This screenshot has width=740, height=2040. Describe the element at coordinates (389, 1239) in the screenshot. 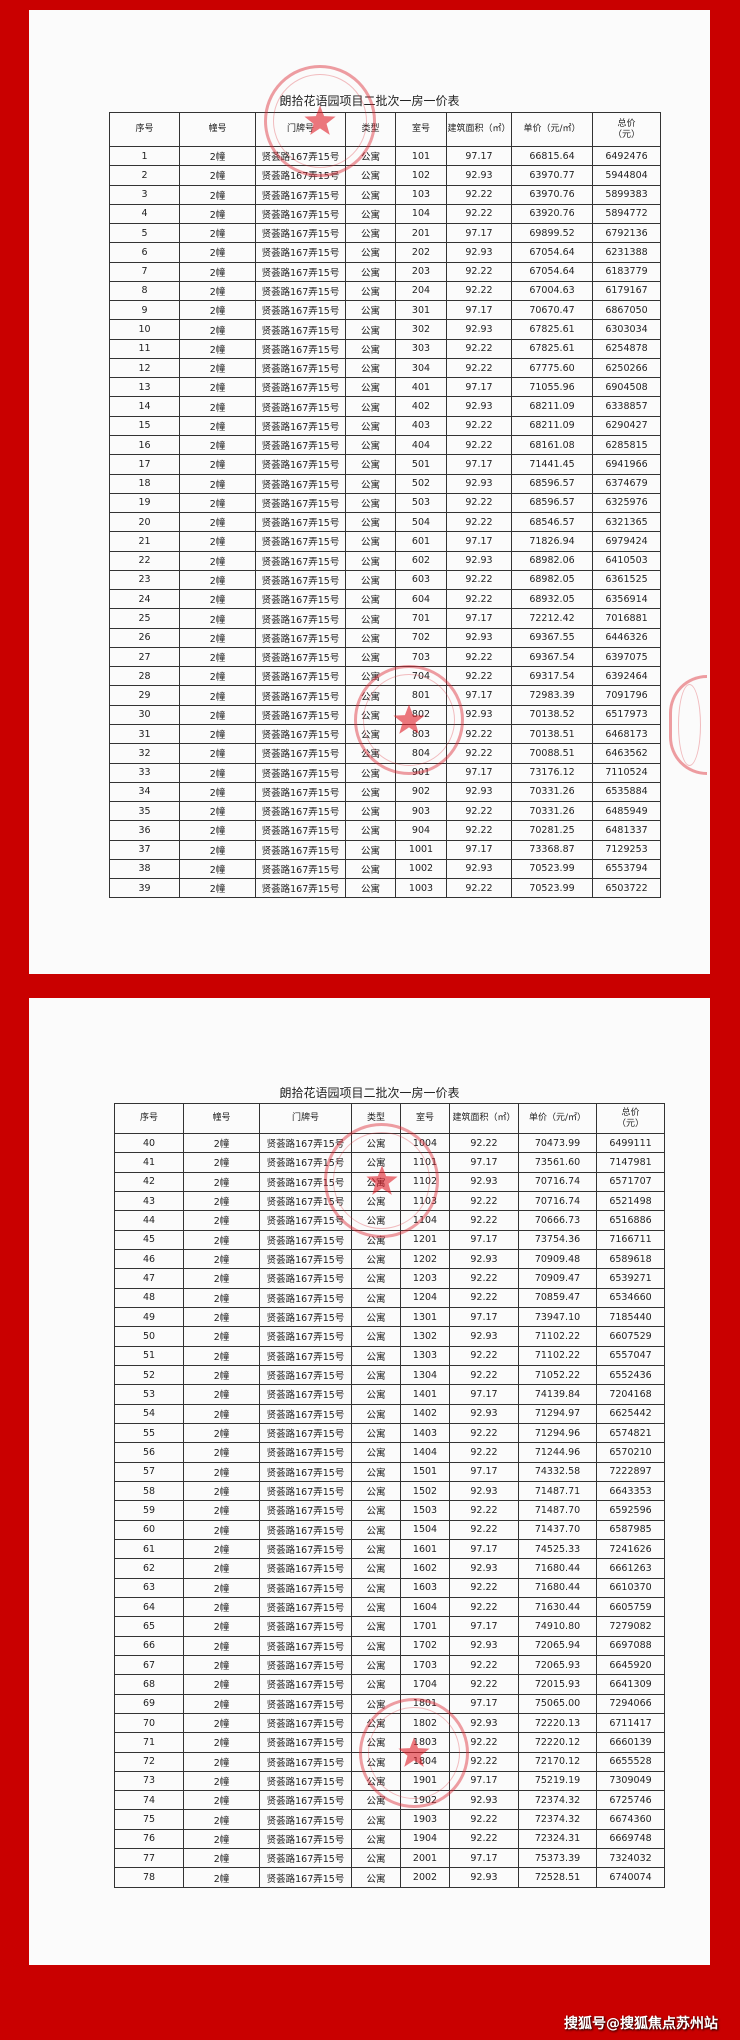

I see `table-row: 45 2幢 贤荟路167弄15号 公寓 1201 97.17 73754.36 7166711` at that location.